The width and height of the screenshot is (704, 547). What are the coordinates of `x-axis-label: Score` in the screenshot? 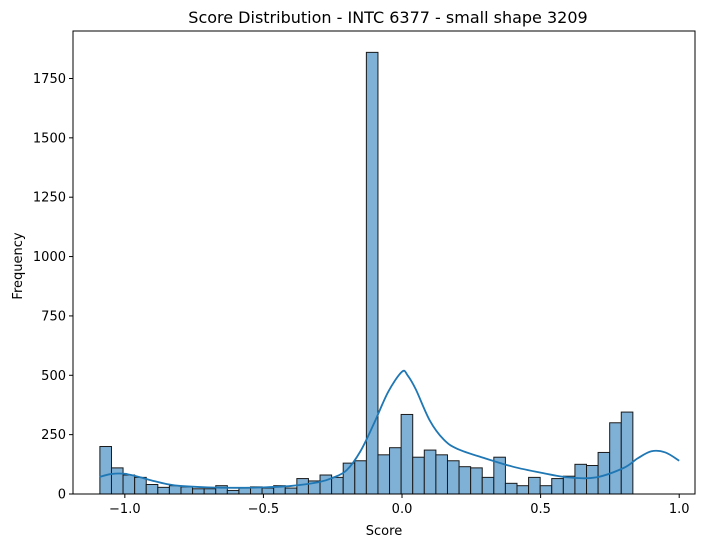 It's located at (384, 531).